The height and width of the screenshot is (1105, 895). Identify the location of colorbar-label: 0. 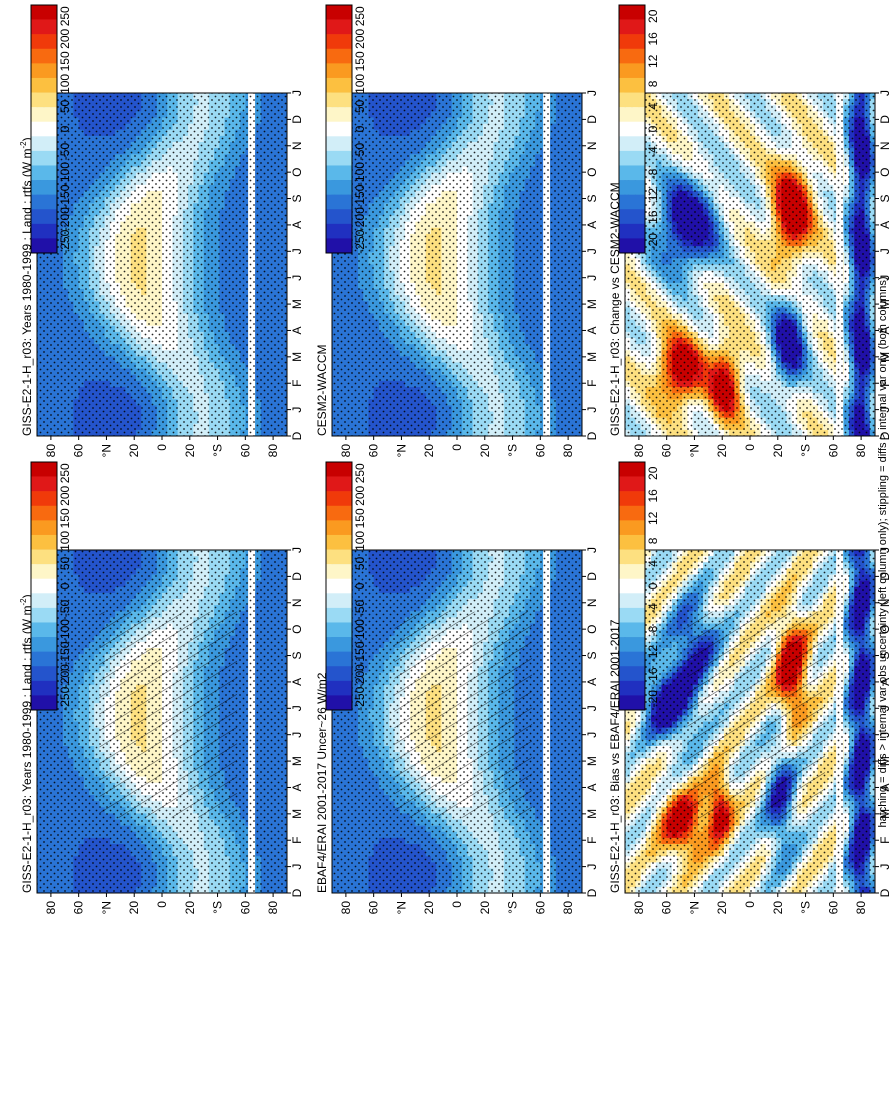
(65, 585).